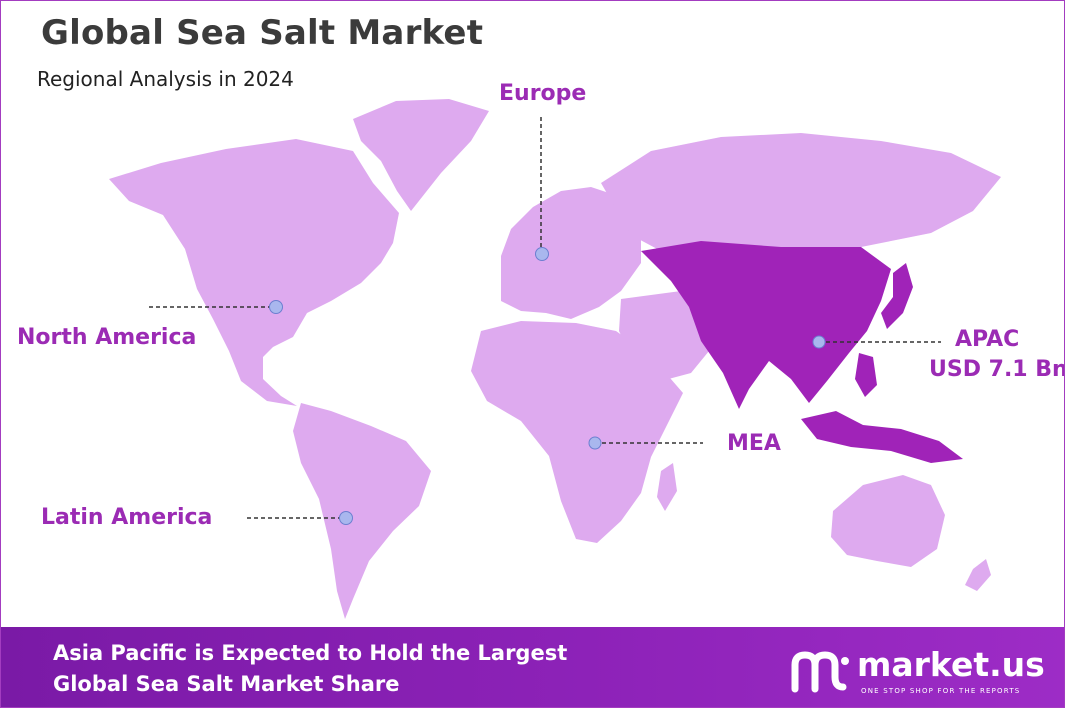  What do you see at coordinates (226, 684) in the screenshot?
I see `footer-headline-line-2: Global Sea Salt Market Share` at bounding box center [226, 684].